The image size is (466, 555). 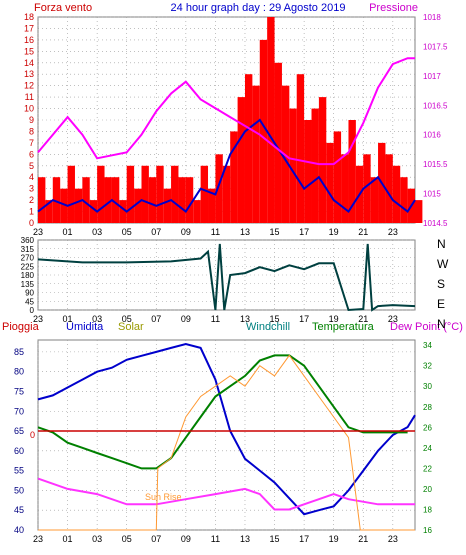 What do you see at coordinates (29, 63) in the screenshot?
I see `y-tick-left: 14` at bounding box center [29, 63].